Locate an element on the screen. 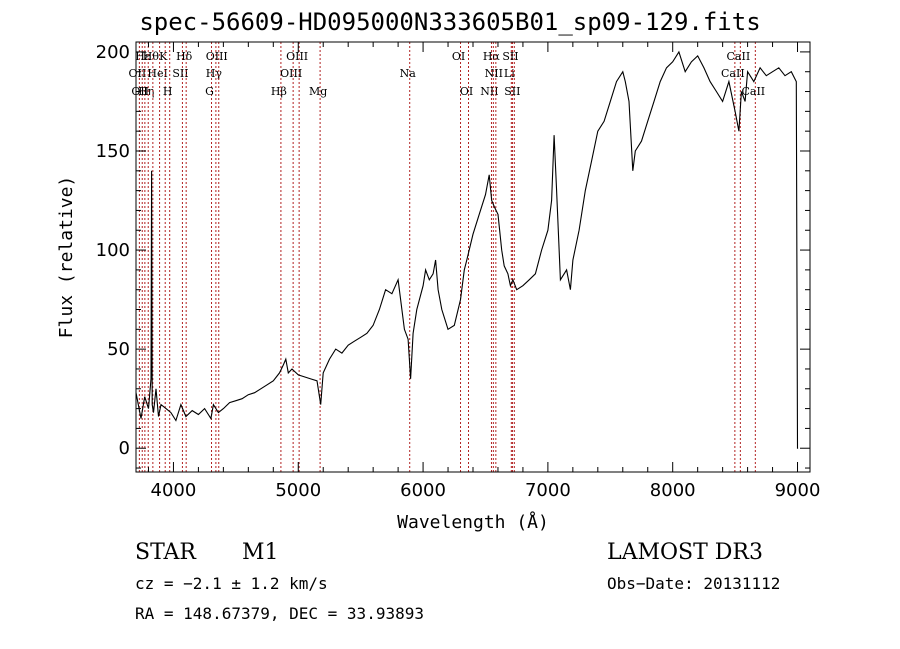  line-label-22: NII is located at coordinates (494, 73).